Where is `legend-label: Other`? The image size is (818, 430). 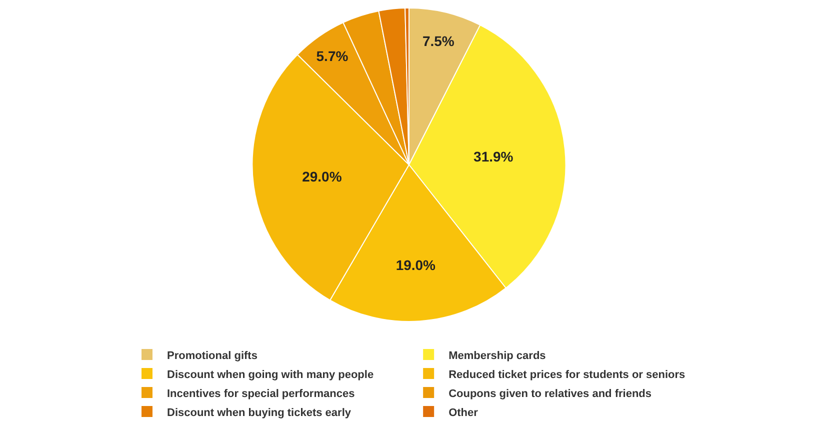
legend-label: Other is located at coordinates (463, 412).